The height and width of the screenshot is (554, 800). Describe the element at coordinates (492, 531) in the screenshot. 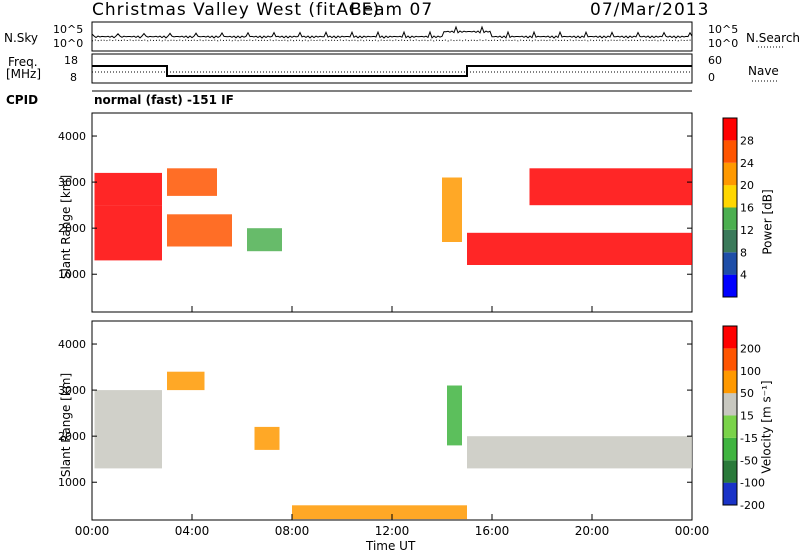

I see `x-tick-label: 16:00` at that location.